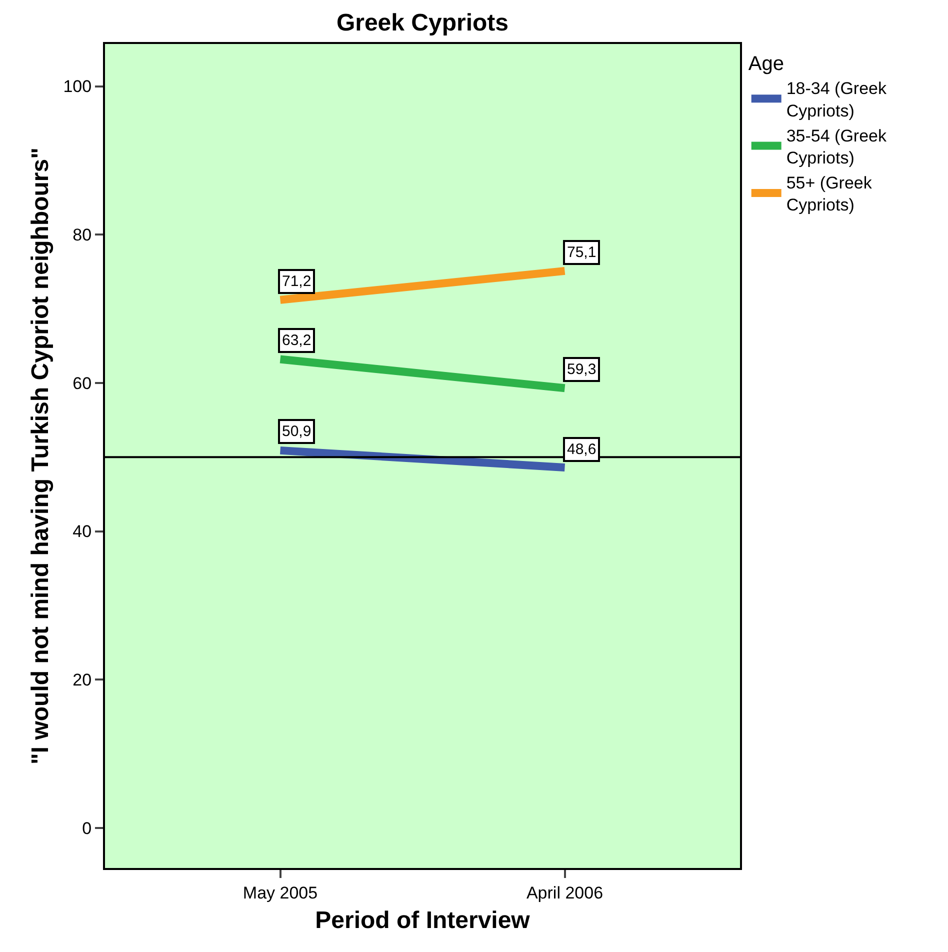 The width and height of the screenshot is (948, 952). Describe the element at coordinates (82, 680) in the screenshot. I see `y-tick-label: 20` at that location.